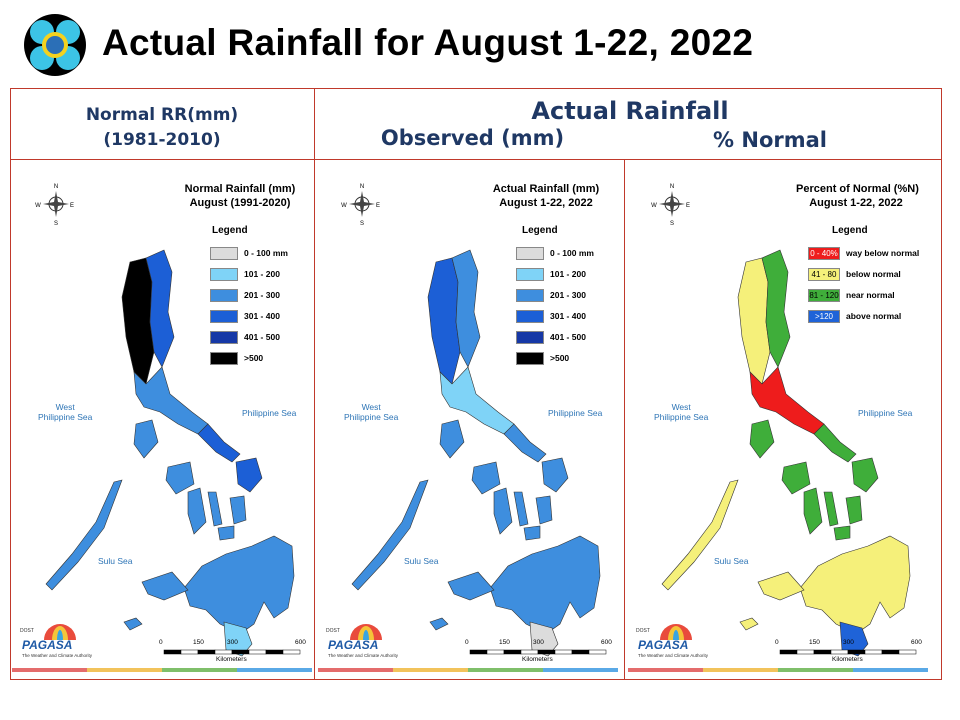  What do you see at coordinates (813, 511) in the screenshot?
I see `visayas-negros` at bounding box center [813, 511].